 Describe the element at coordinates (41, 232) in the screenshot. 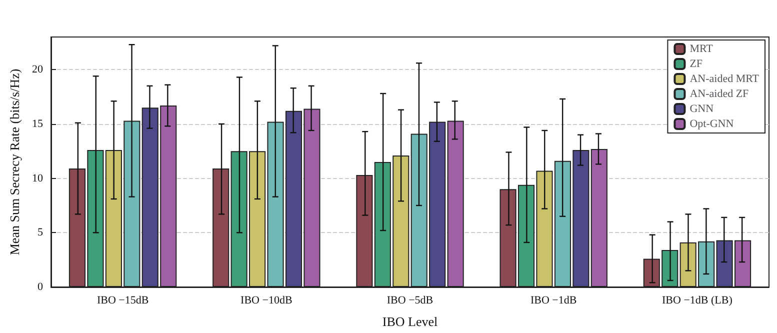

I see `y-tick-label: 5` at that location.